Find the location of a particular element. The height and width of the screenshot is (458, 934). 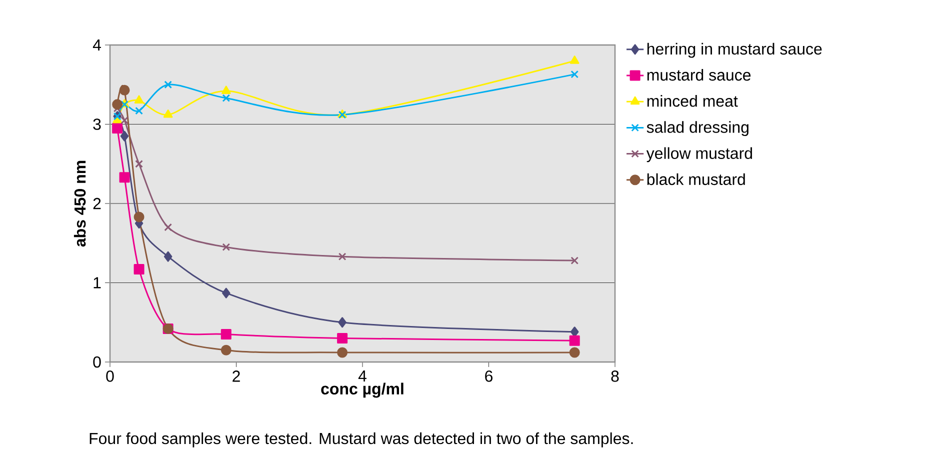

legend-label: black mustard is located at coordinates (696, 179).